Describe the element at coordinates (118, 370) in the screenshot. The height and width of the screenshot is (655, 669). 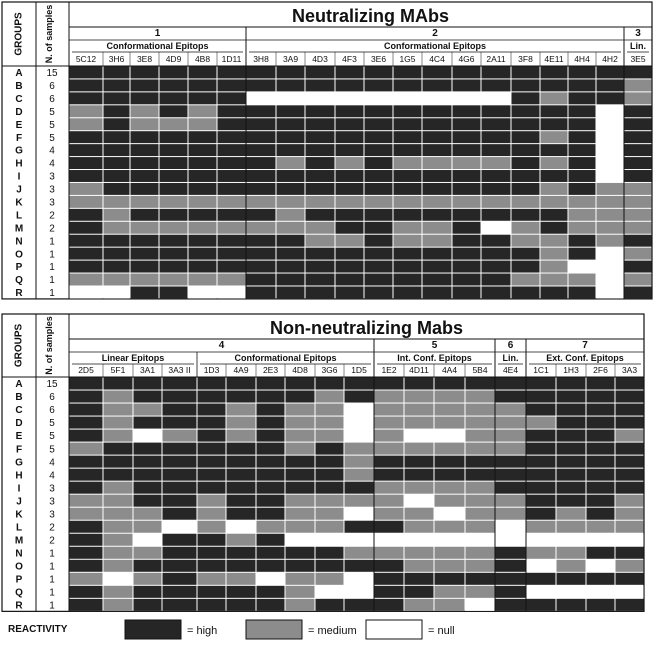
I see `column-label: 5F1` at that location.